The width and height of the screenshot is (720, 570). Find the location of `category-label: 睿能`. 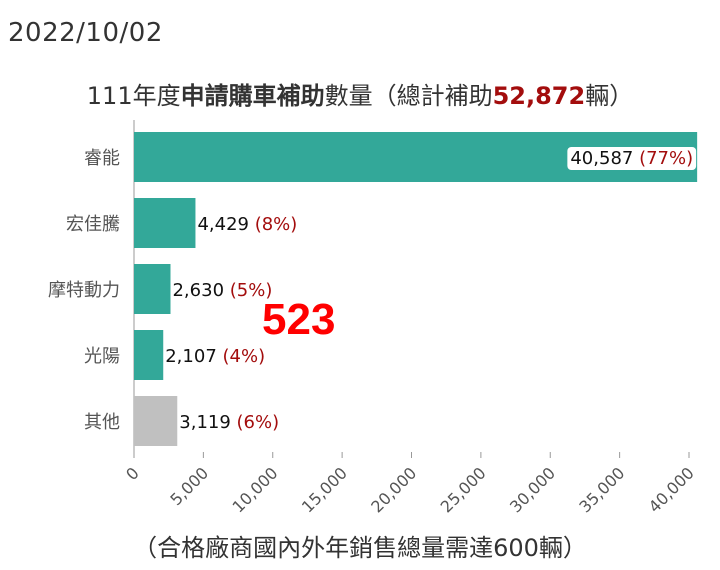

category-label: 睿能 is located at coordinates (102, 158).